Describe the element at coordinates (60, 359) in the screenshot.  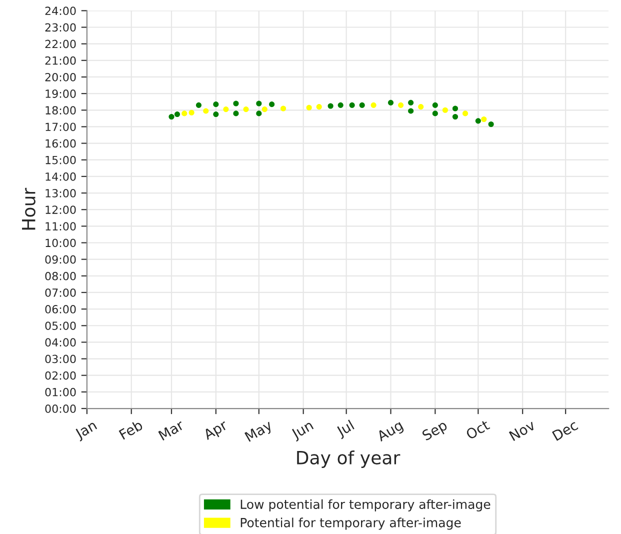
I see `y-tick-label: 03:00` at that location.